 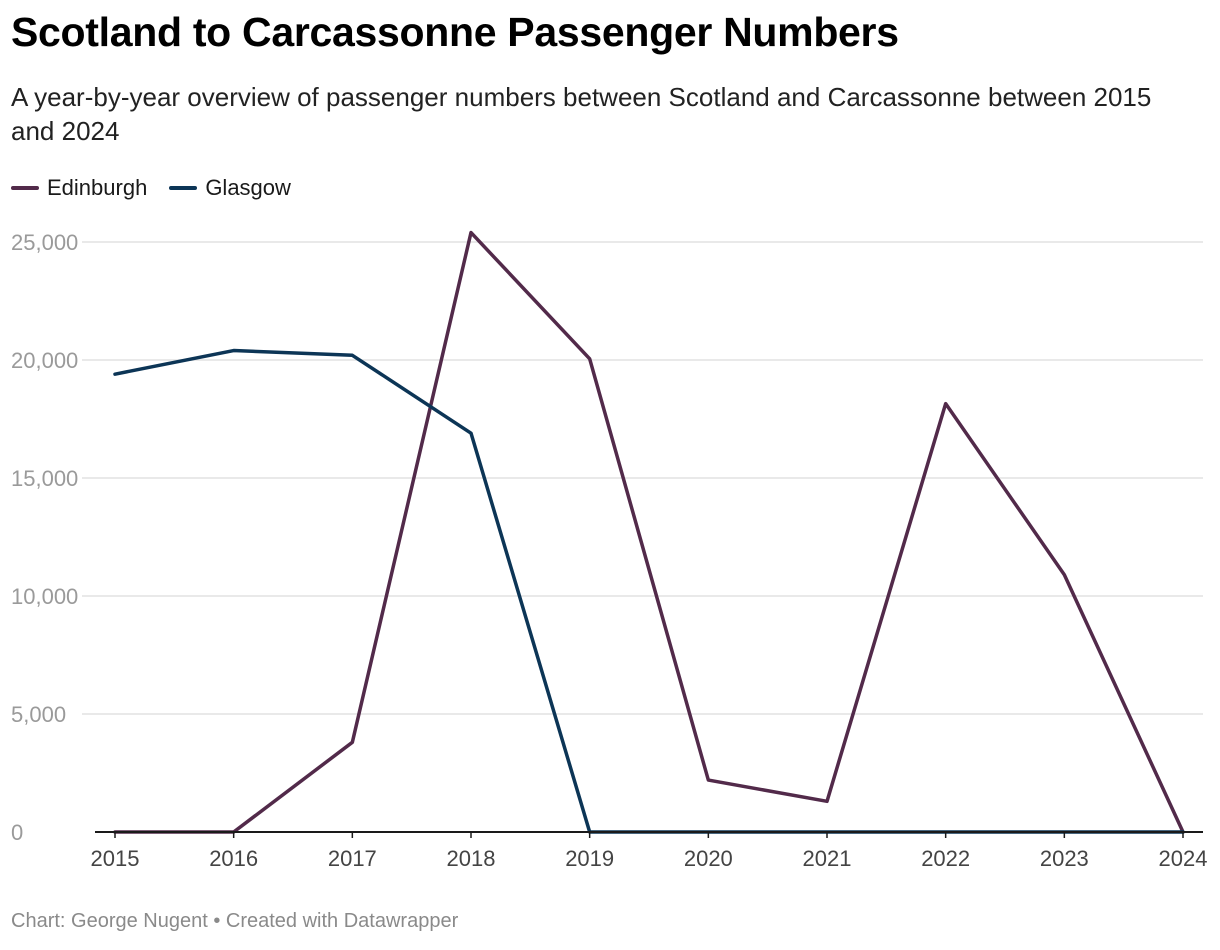 I want to click on legend-label-glasgow: Glasgow, so click(x=248, y=187).